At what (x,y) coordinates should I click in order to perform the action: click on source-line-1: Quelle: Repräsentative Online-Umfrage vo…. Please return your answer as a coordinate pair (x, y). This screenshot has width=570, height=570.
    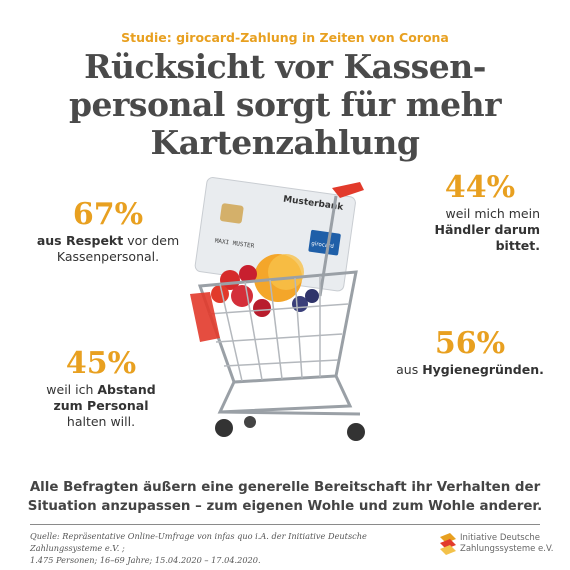
    Looking at the image, I should click on (198, 542).